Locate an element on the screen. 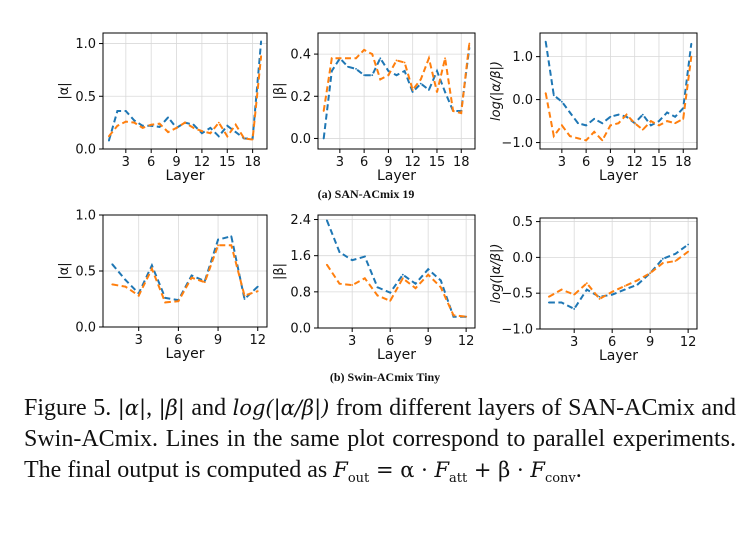 This screenshot has width=746, height=534. panel-6-xtick-label-3: 12 is located at coordinates (688, 342).